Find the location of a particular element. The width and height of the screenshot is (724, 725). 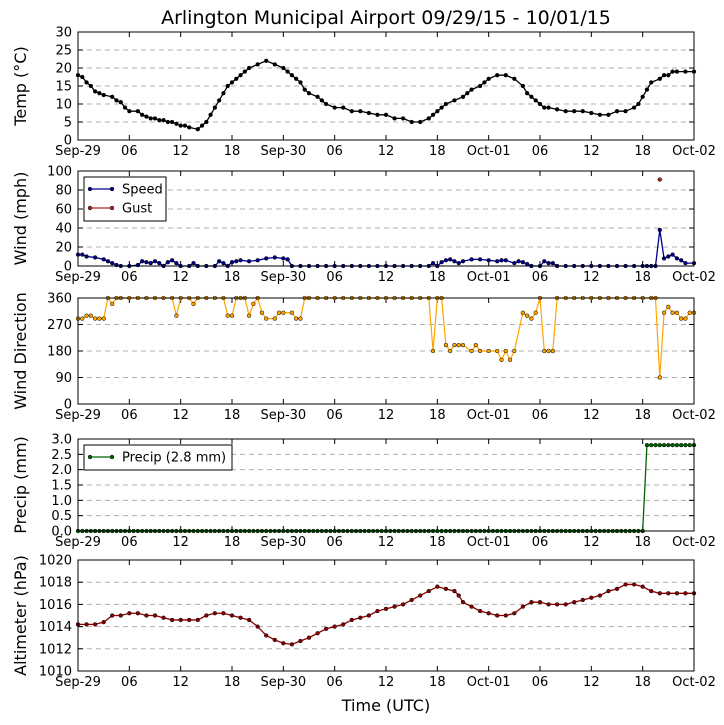

precip-legend-marker is located at coordinates (112, 457).